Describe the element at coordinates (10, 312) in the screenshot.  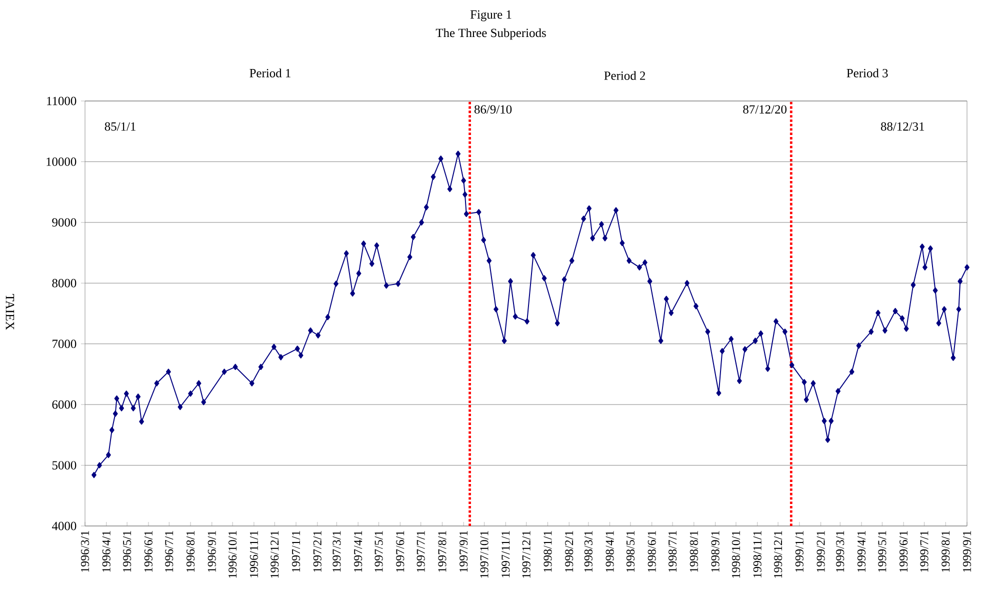
I see `y-axis-title: TAIEX` at that location.